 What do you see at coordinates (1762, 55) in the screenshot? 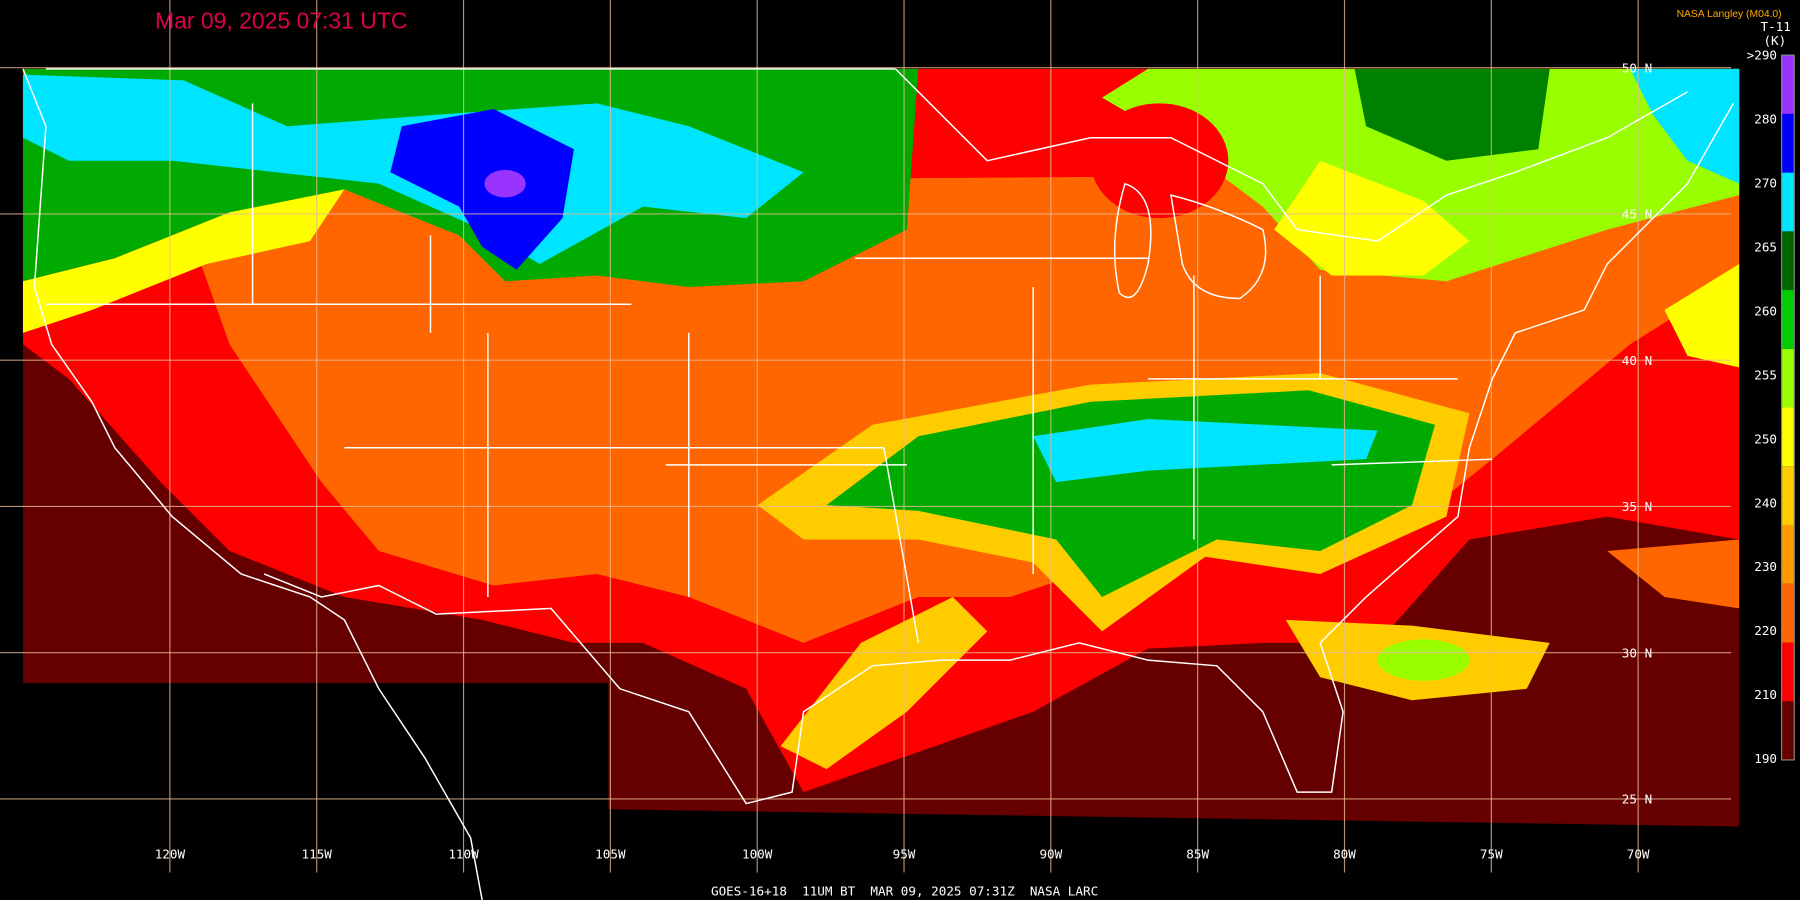
I see `colorbar-label: >290` at bounding box center [1762, 55].